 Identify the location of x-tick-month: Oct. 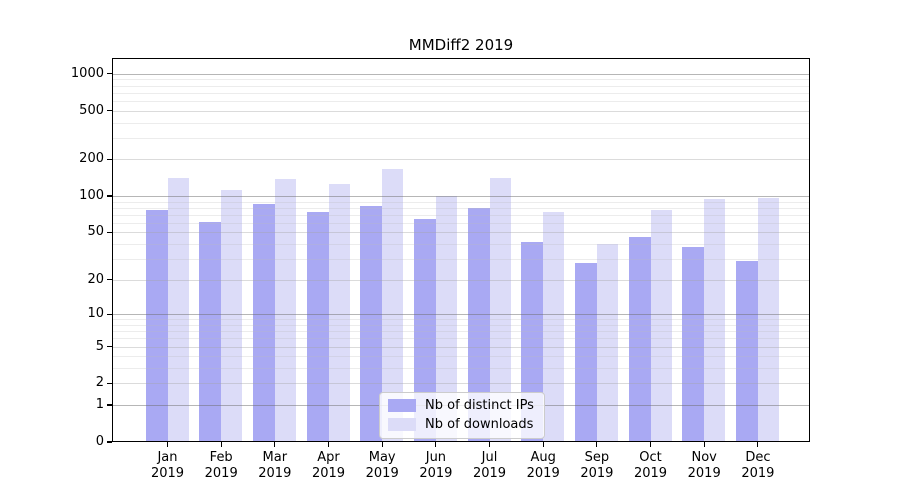
(650, 457).